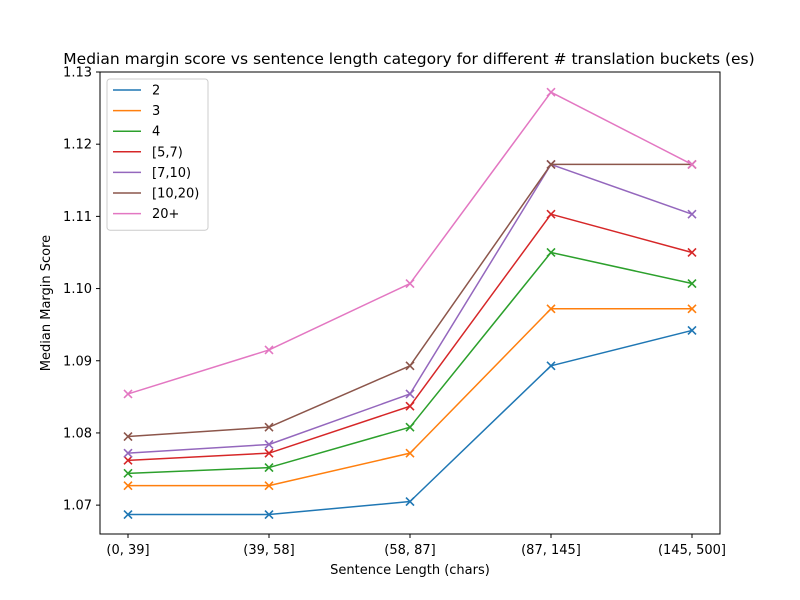 The image size is (800, 600). What do you see at coordinates (77, 145) in the screenshot?
I see `y-tick-label: 1.12` at bounding box center [77, 145].